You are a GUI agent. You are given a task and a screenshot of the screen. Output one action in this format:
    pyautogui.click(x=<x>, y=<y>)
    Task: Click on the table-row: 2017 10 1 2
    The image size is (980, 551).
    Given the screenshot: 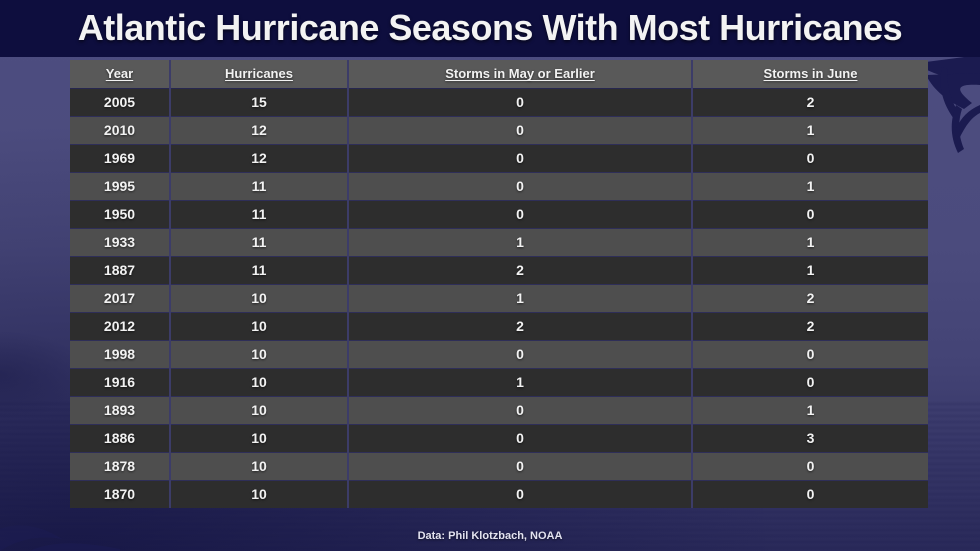 What is the action you would take?
    pyautogui.click(x=499, y=298)
    